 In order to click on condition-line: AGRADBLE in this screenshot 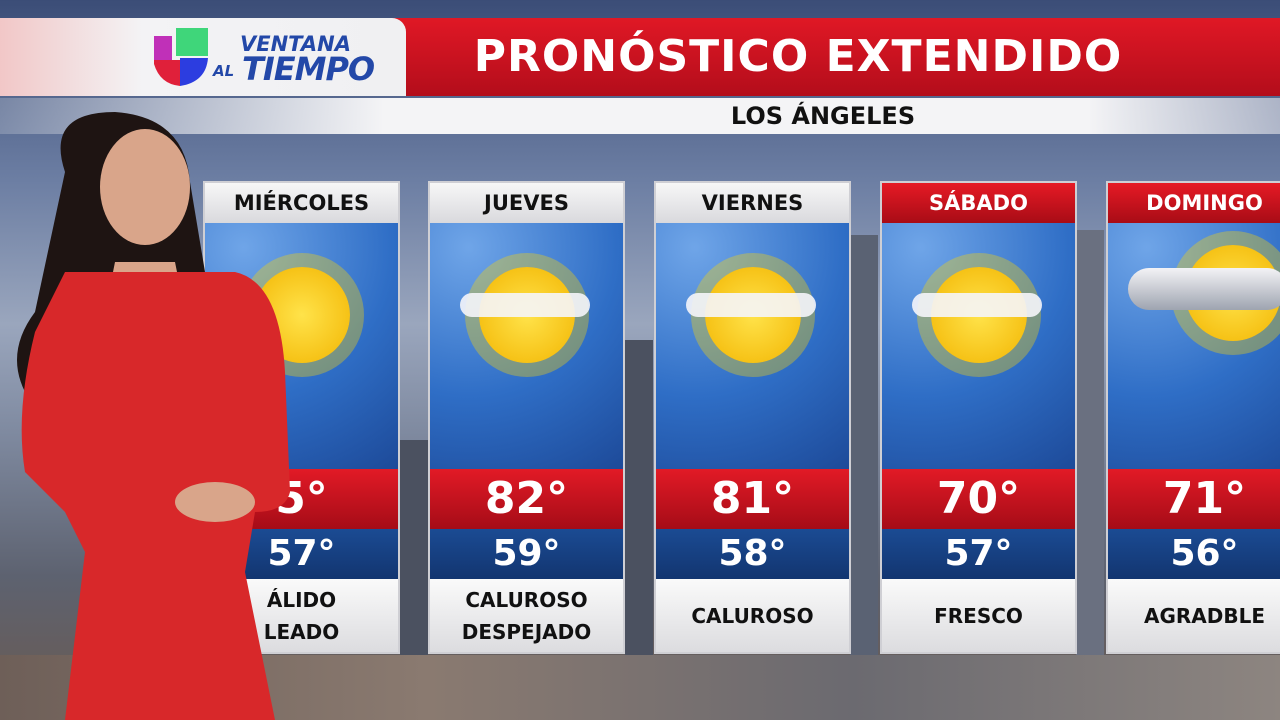, I will do `click(1204, 615)`.